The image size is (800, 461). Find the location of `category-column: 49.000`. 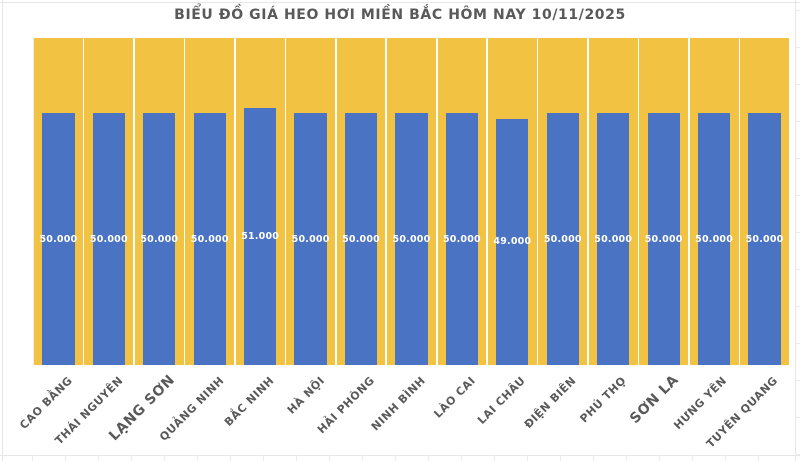

category-column: 49.000 is located at coordinates (512, 201).